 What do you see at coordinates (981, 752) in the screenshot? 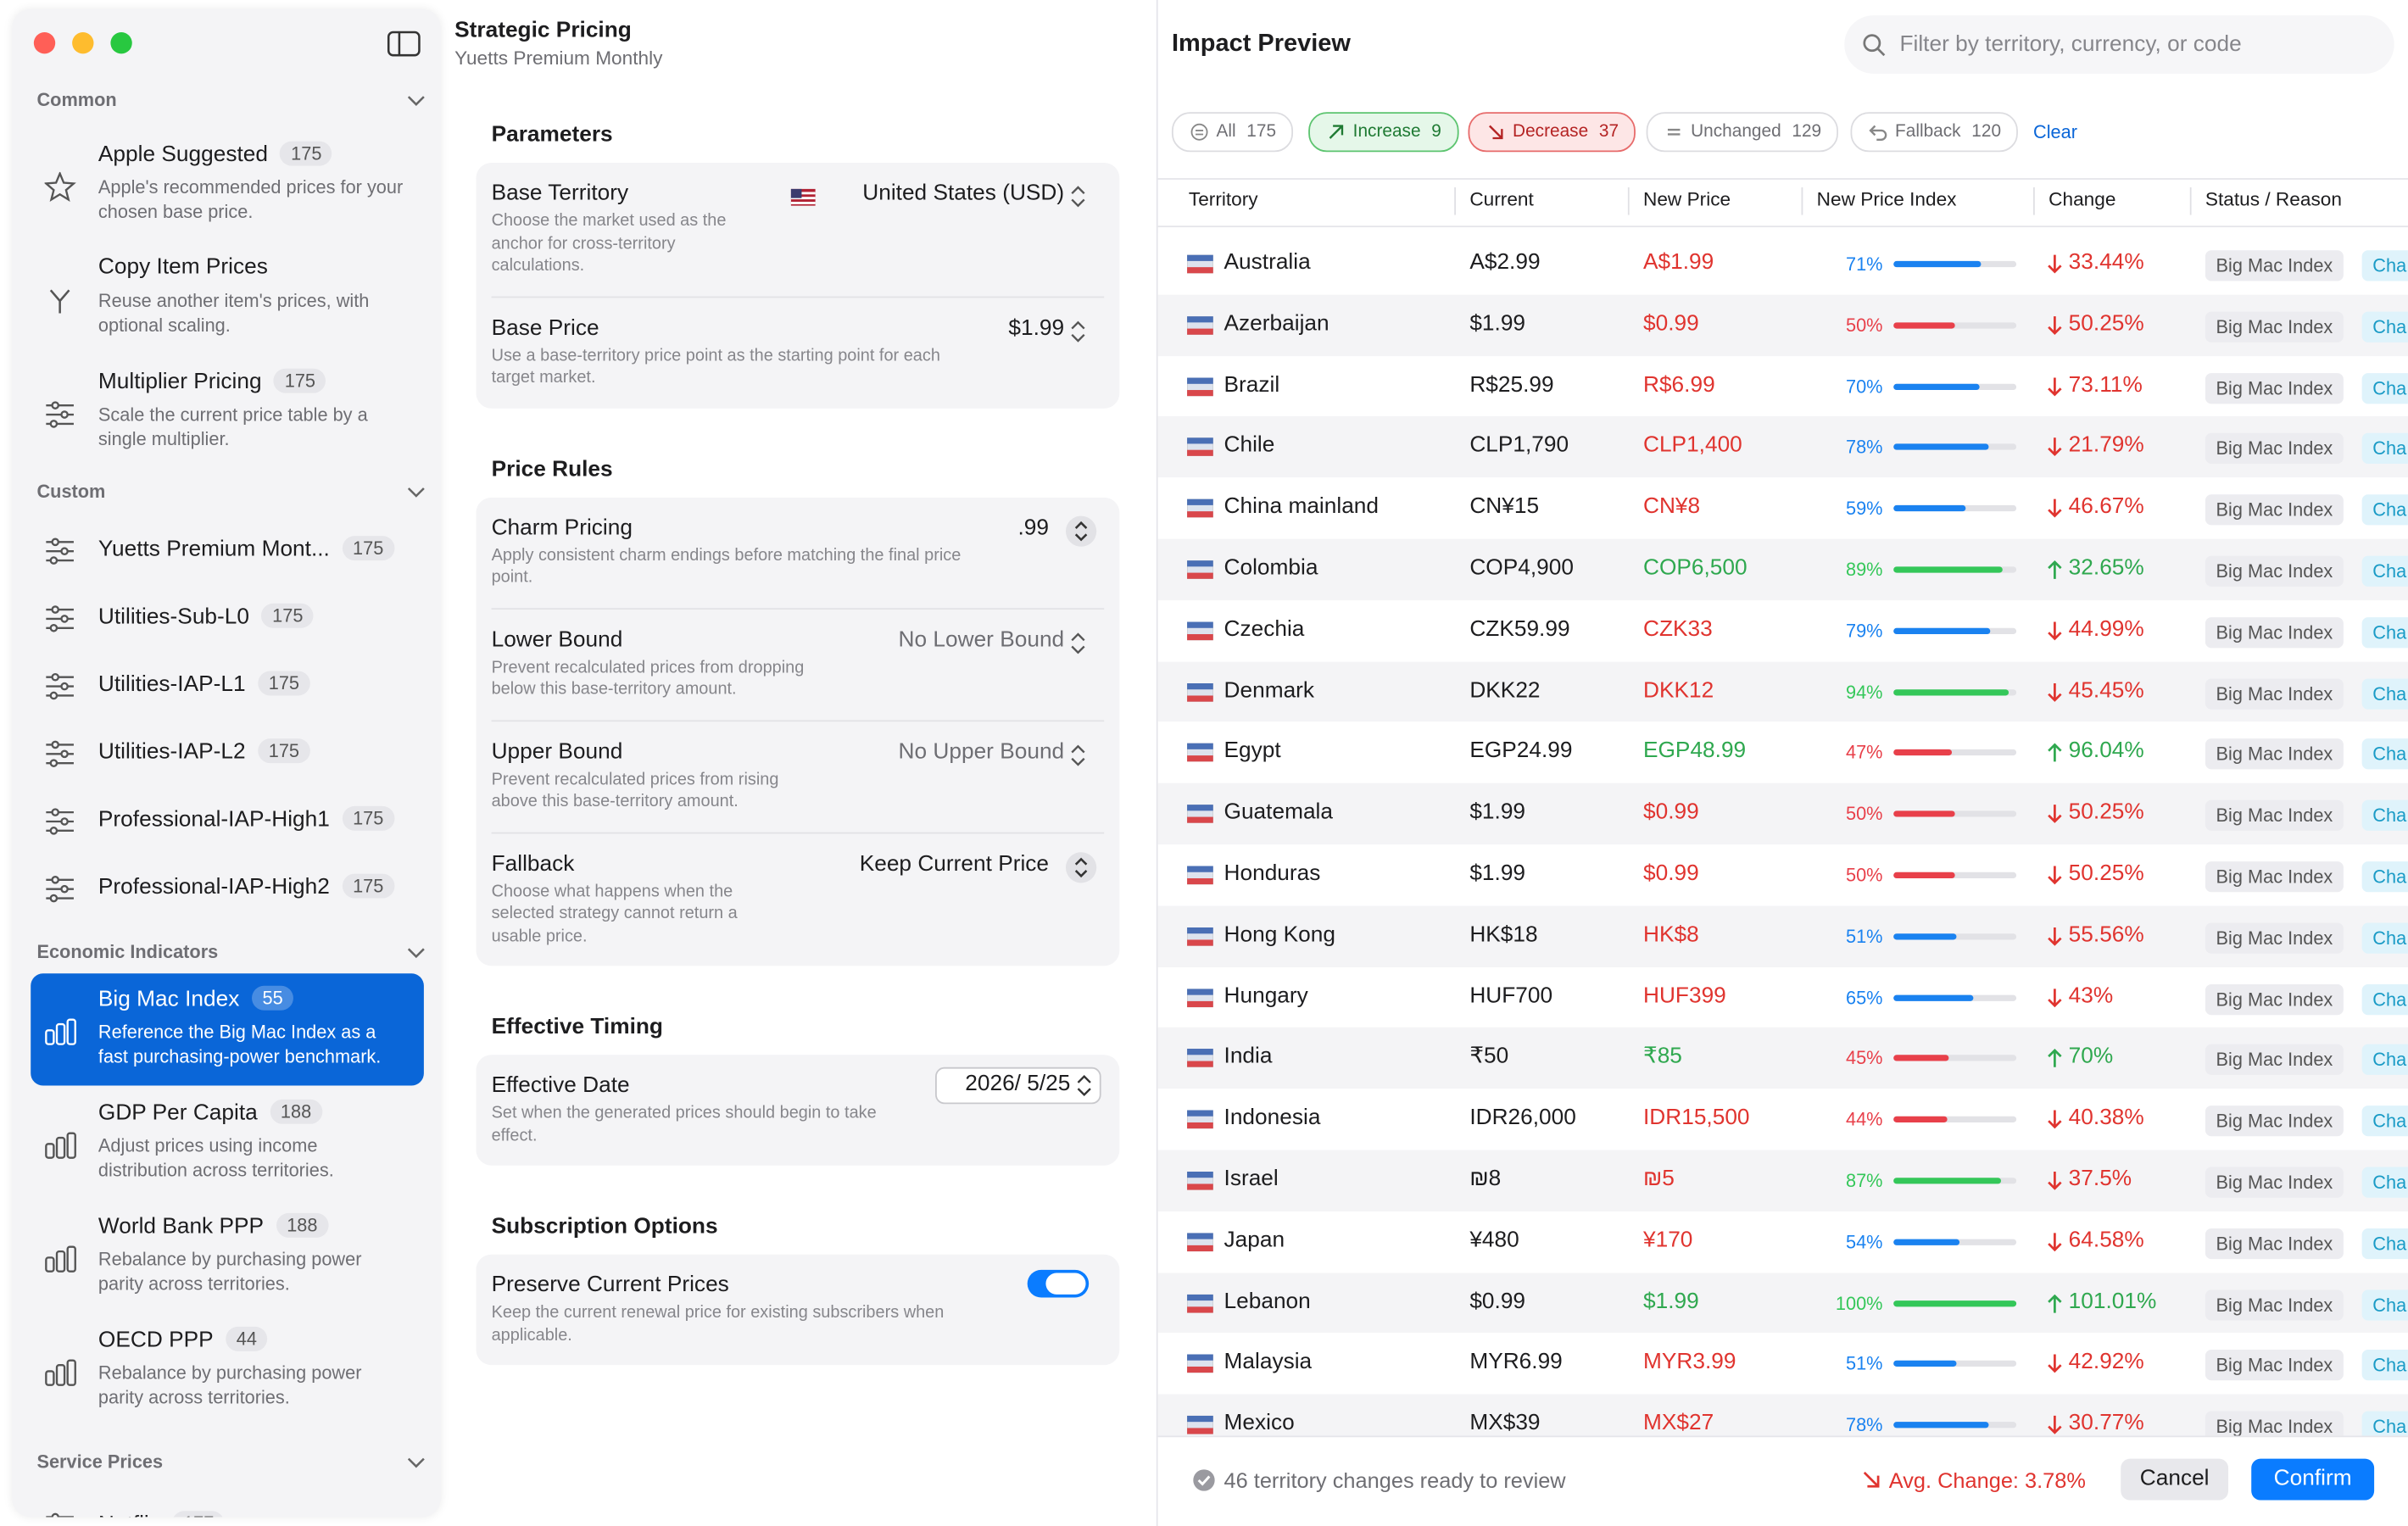
I see `setting-value: No Upper Bound` at bounding box center [981, 752].